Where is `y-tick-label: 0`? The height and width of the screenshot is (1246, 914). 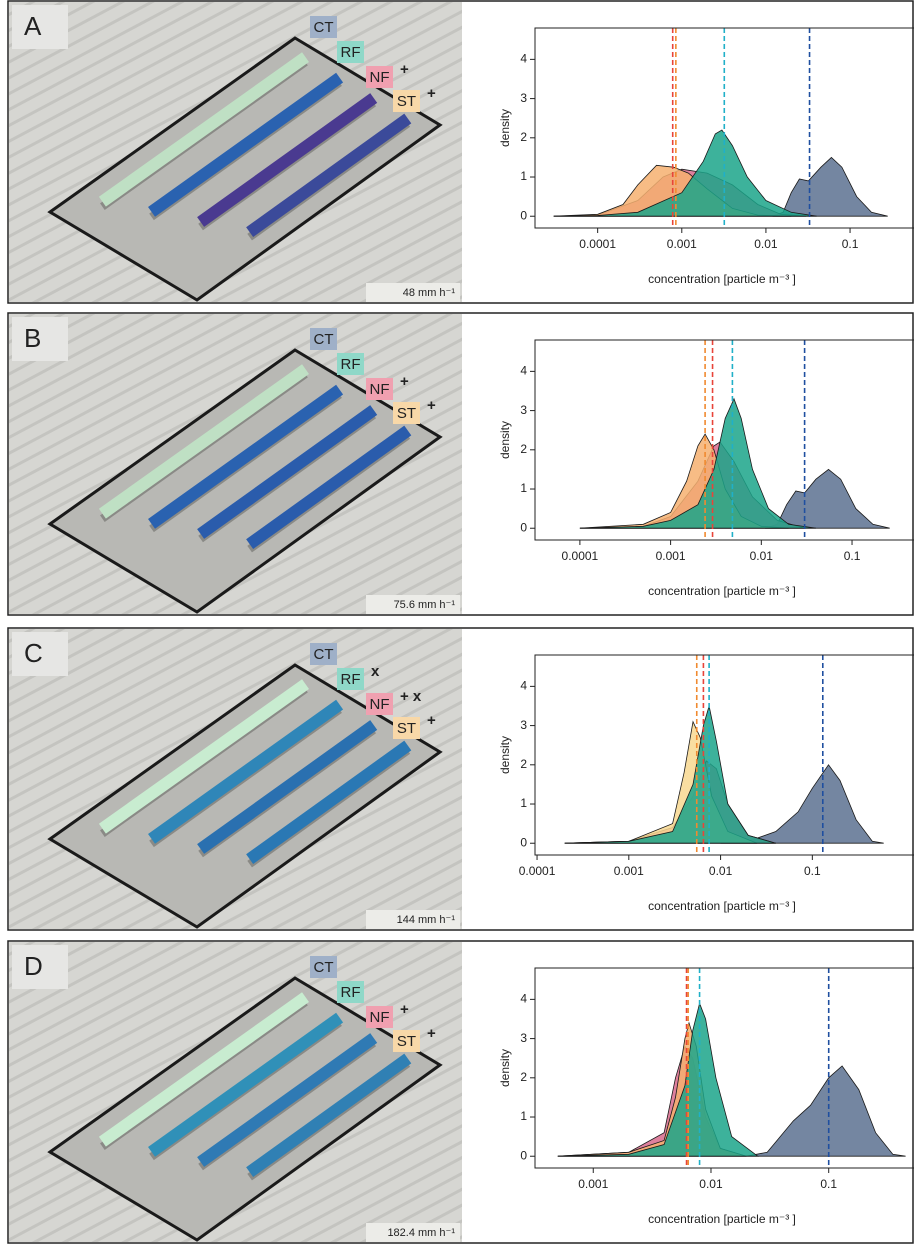
y-tick-label: 0 is located at coordinates (523, 1155).